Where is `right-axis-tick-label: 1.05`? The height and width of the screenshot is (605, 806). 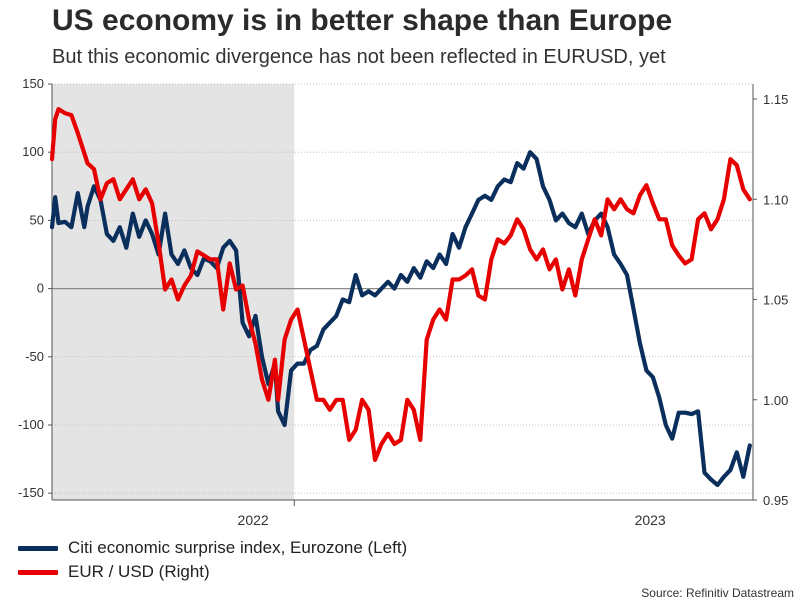
right-axis-tick-label: 1.05 is located at coordinates (775, 300).